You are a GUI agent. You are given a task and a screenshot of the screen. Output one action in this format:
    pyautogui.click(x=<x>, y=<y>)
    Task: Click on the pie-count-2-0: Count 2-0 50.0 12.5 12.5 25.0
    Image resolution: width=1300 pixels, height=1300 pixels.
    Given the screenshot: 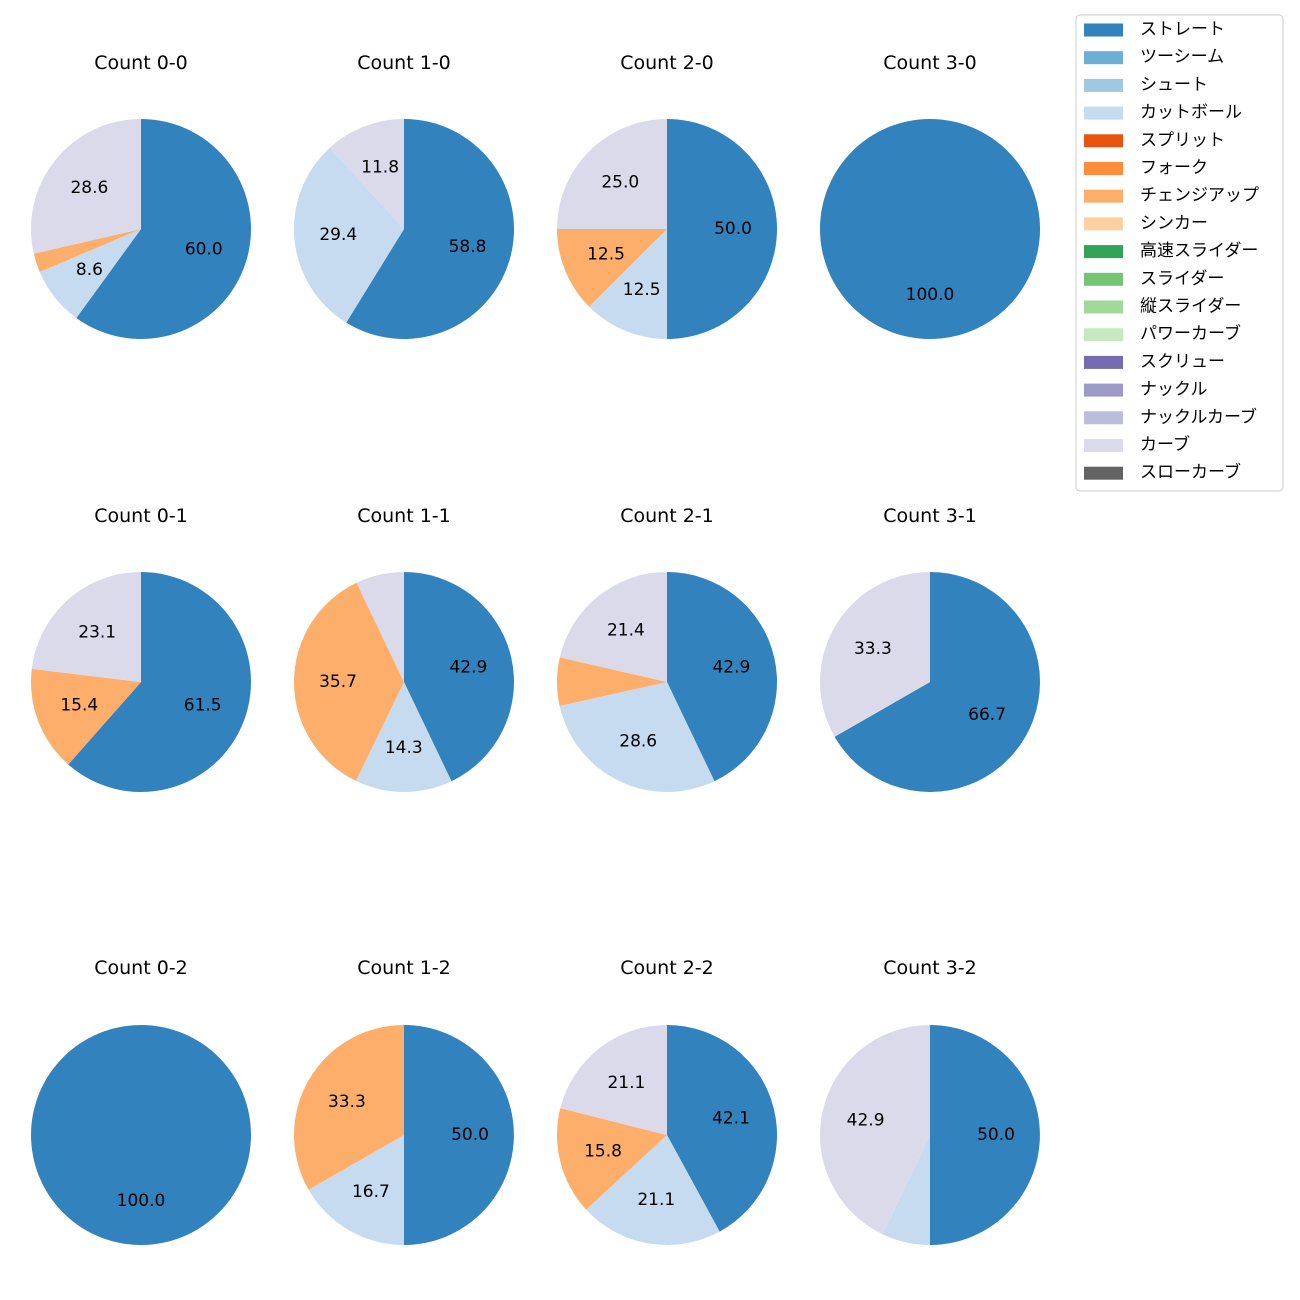 What is the action you would take?
    pyautogui.click(x=667, y=195)
    